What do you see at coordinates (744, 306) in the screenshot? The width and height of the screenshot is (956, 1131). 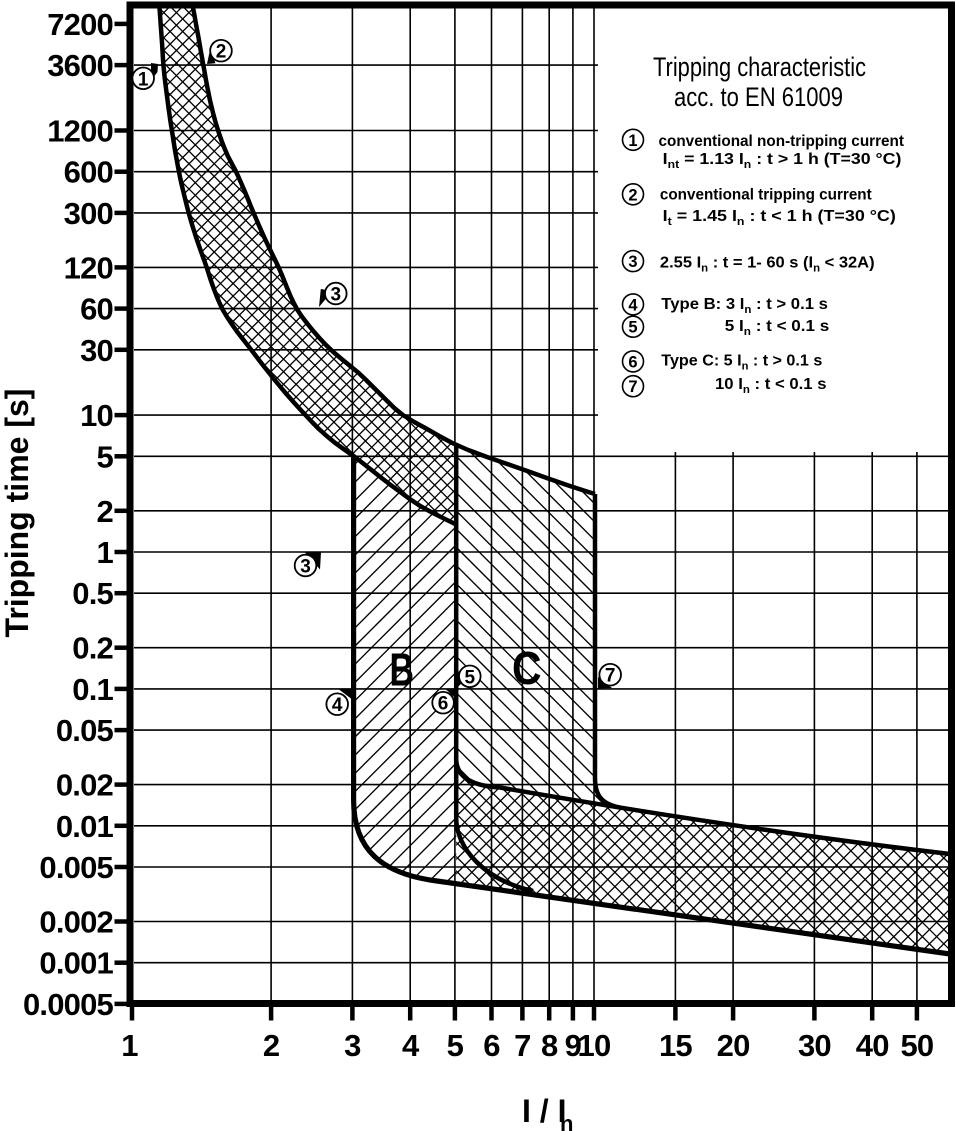 I see `svg-text: Type B: 3 In : t > 0.1 s` at bounding box center [744, 306].